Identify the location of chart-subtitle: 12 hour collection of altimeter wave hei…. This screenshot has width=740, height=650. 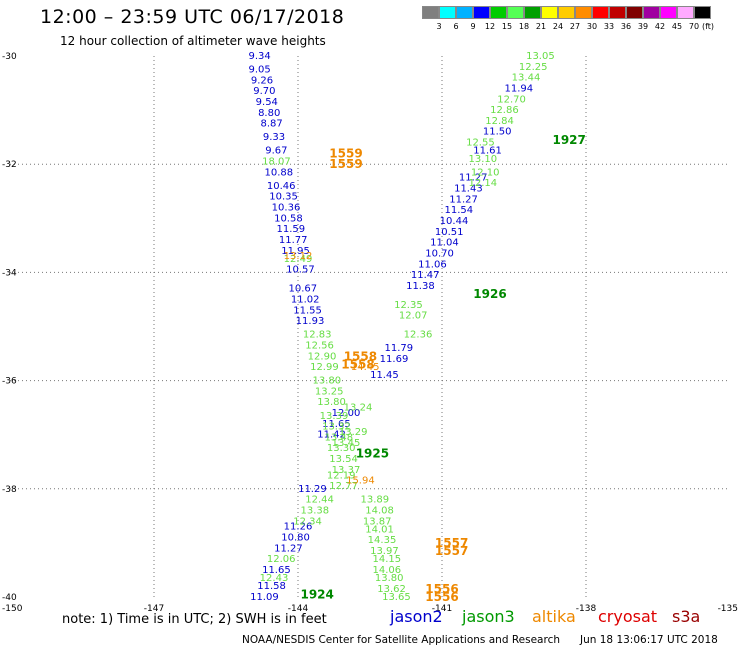
(193, 41).